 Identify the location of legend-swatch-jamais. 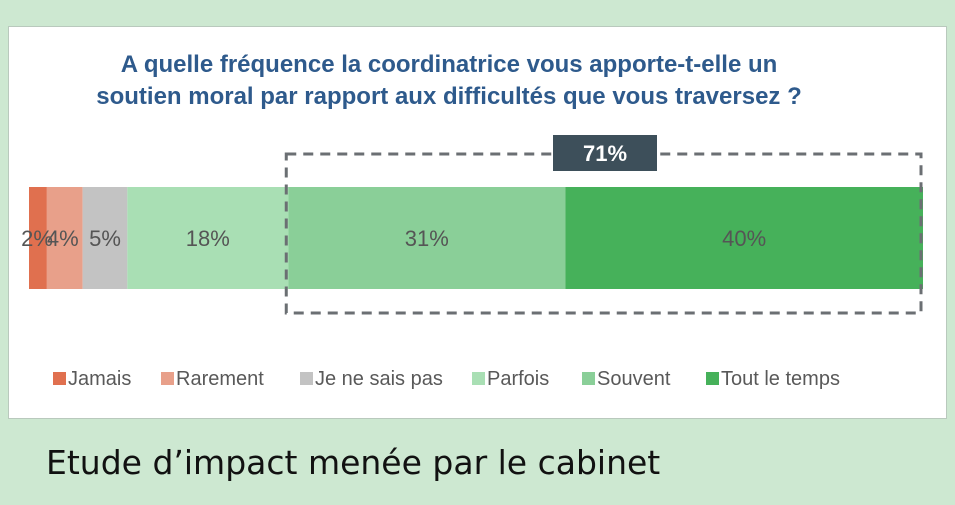
(59, 378).